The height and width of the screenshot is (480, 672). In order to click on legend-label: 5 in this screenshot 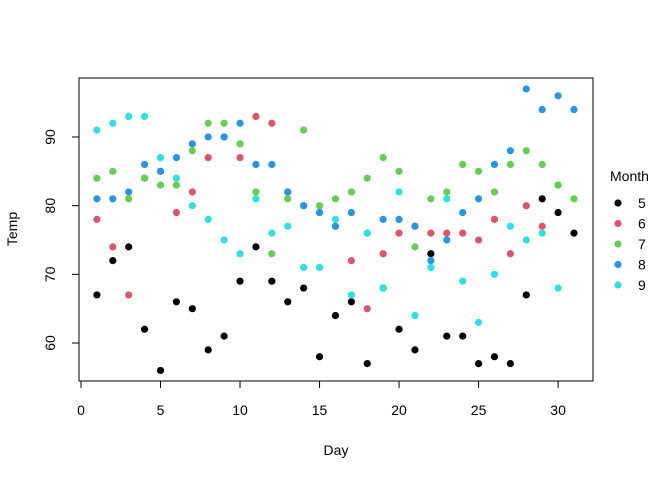, I will do `click(642, 203)`.